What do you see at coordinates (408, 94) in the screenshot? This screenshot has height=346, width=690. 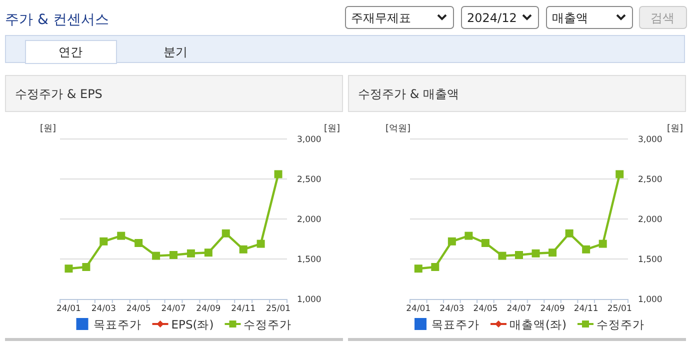 I see `chart-title: 수정주가 & 매출액` at bounding box center [408, 94].